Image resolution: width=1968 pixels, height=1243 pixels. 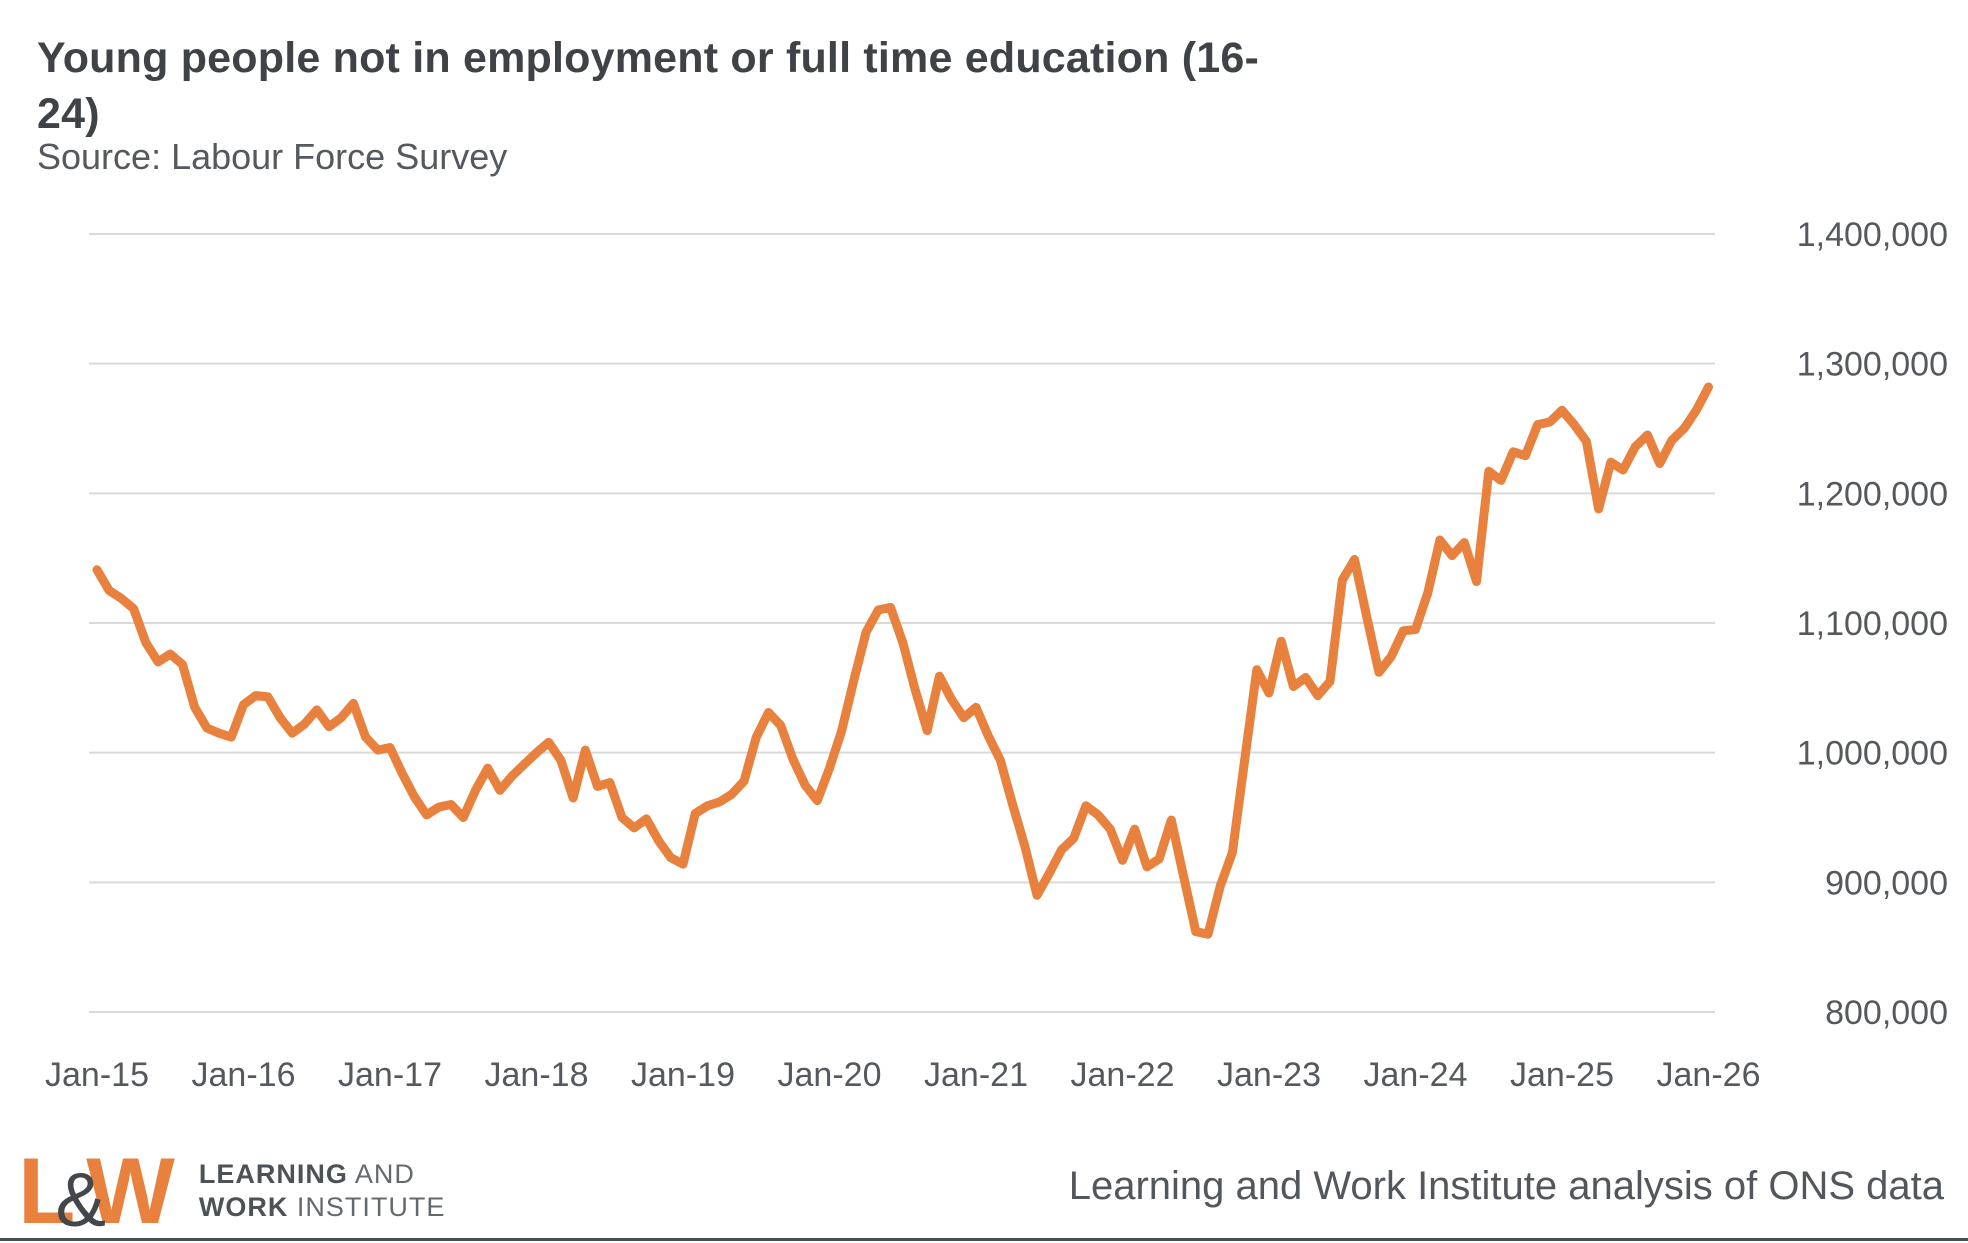 I want to click on page-title-line2: 24), so click(x=68, y=114).